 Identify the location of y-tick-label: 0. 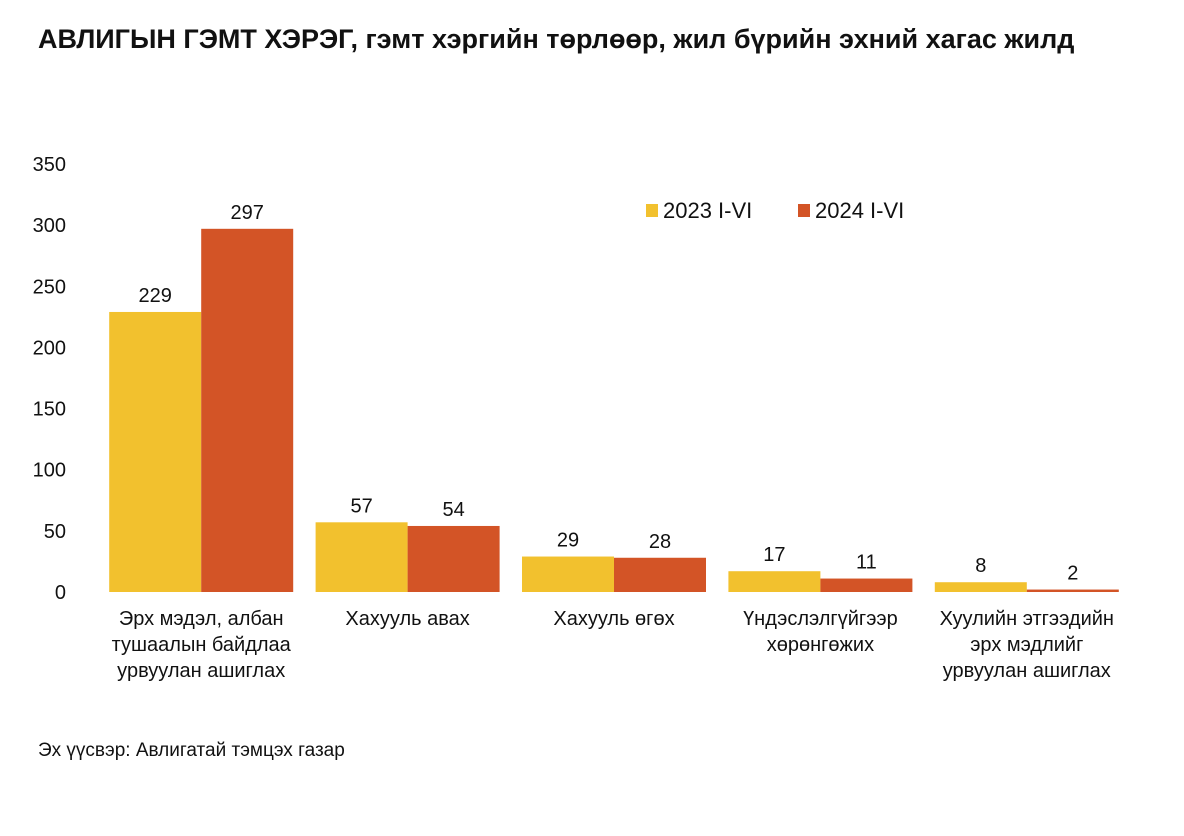
(60, 593).